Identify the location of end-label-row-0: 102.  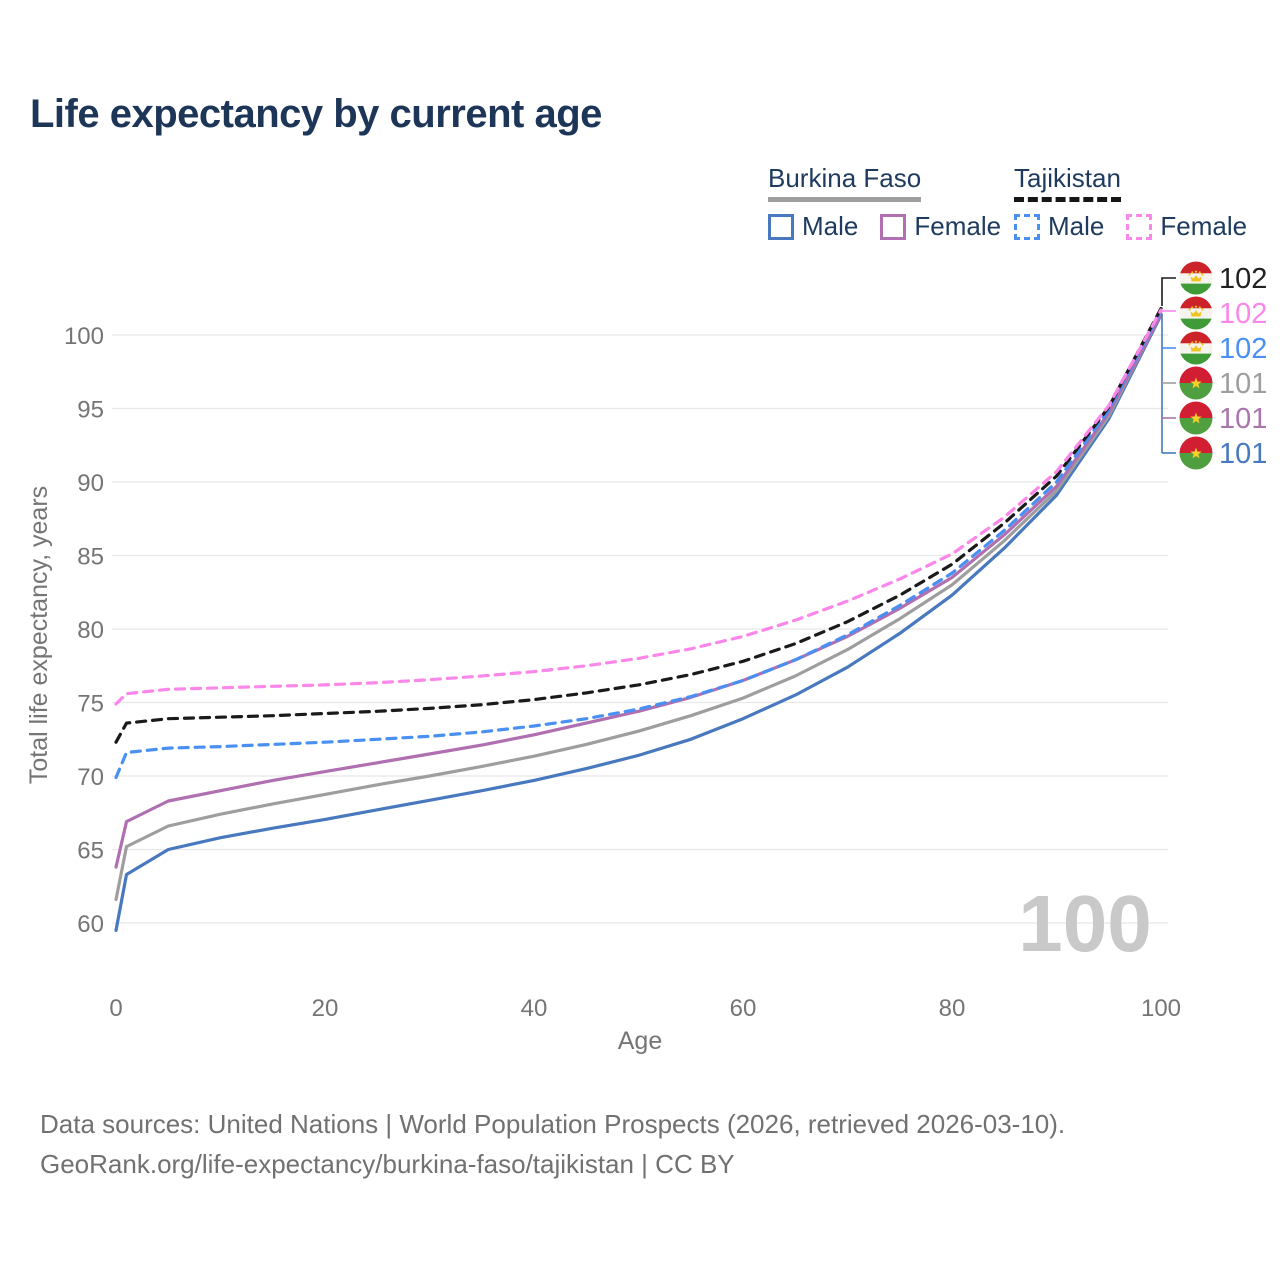
(1223, 278).